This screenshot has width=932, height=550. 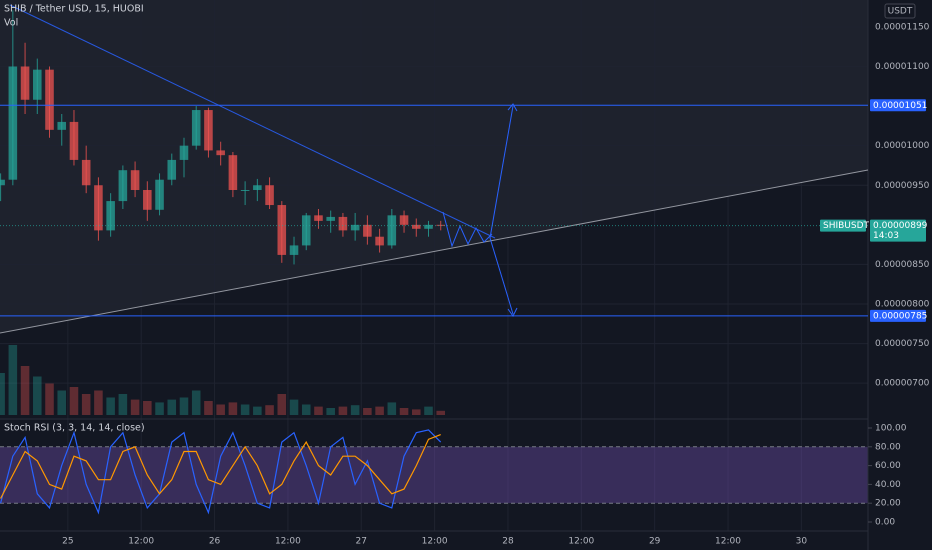 I want to click on y-tick-label: 20.00, so click(x=888, y=504).